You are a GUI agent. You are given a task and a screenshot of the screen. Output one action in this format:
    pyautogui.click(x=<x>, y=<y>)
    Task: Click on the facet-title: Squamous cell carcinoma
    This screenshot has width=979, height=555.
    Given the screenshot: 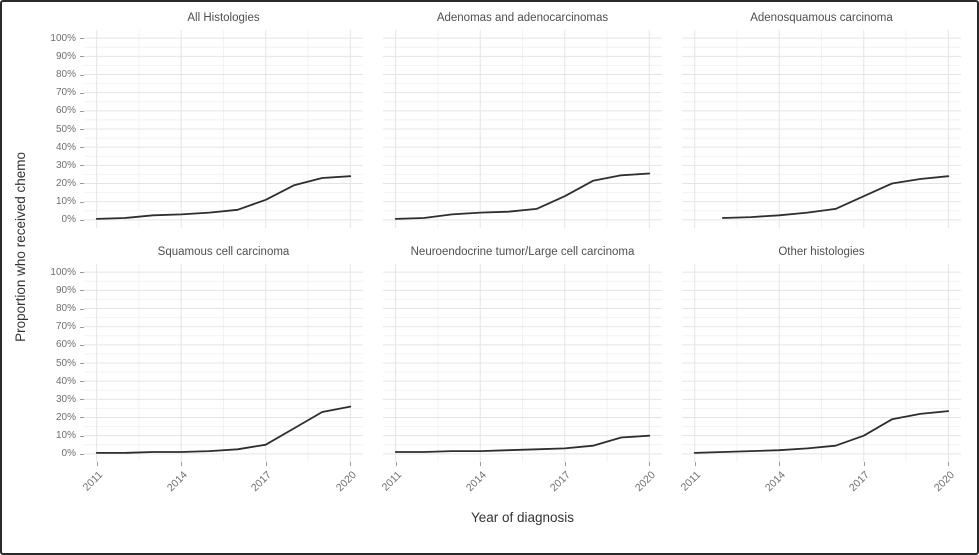 What is the action you would take?
    pyautogui.click(x=223, y=252)
    